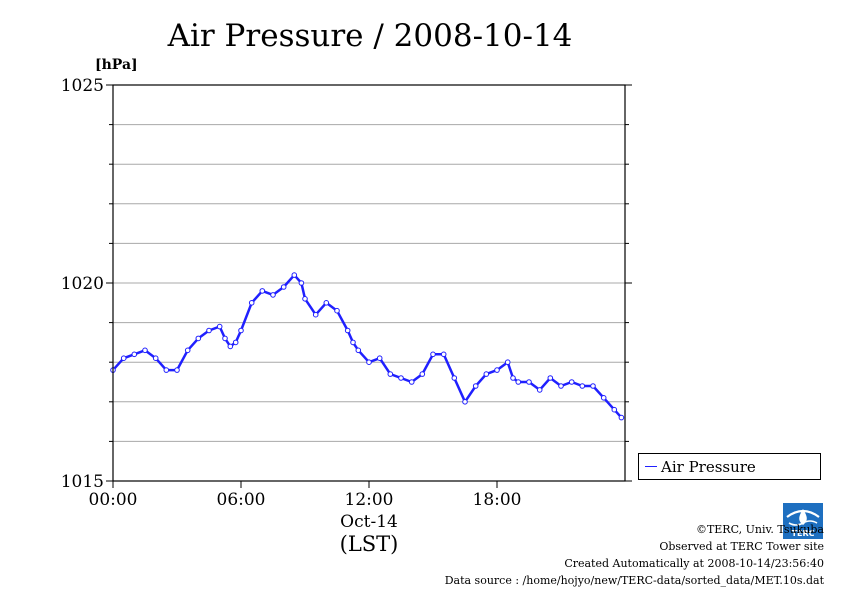 The width and height of the screenshot is (842, 595). I want to click on y-tick-label: 1025, so click(82, 86).